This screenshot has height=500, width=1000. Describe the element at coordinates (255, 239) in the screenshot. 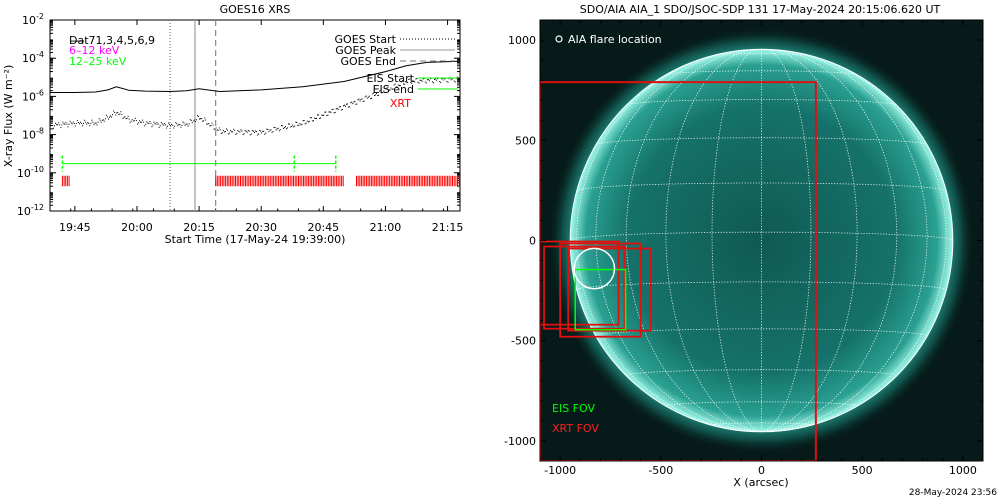

I see `goes-x-axis-label: Start Time (17-May-24 19:39:00)` at that location.